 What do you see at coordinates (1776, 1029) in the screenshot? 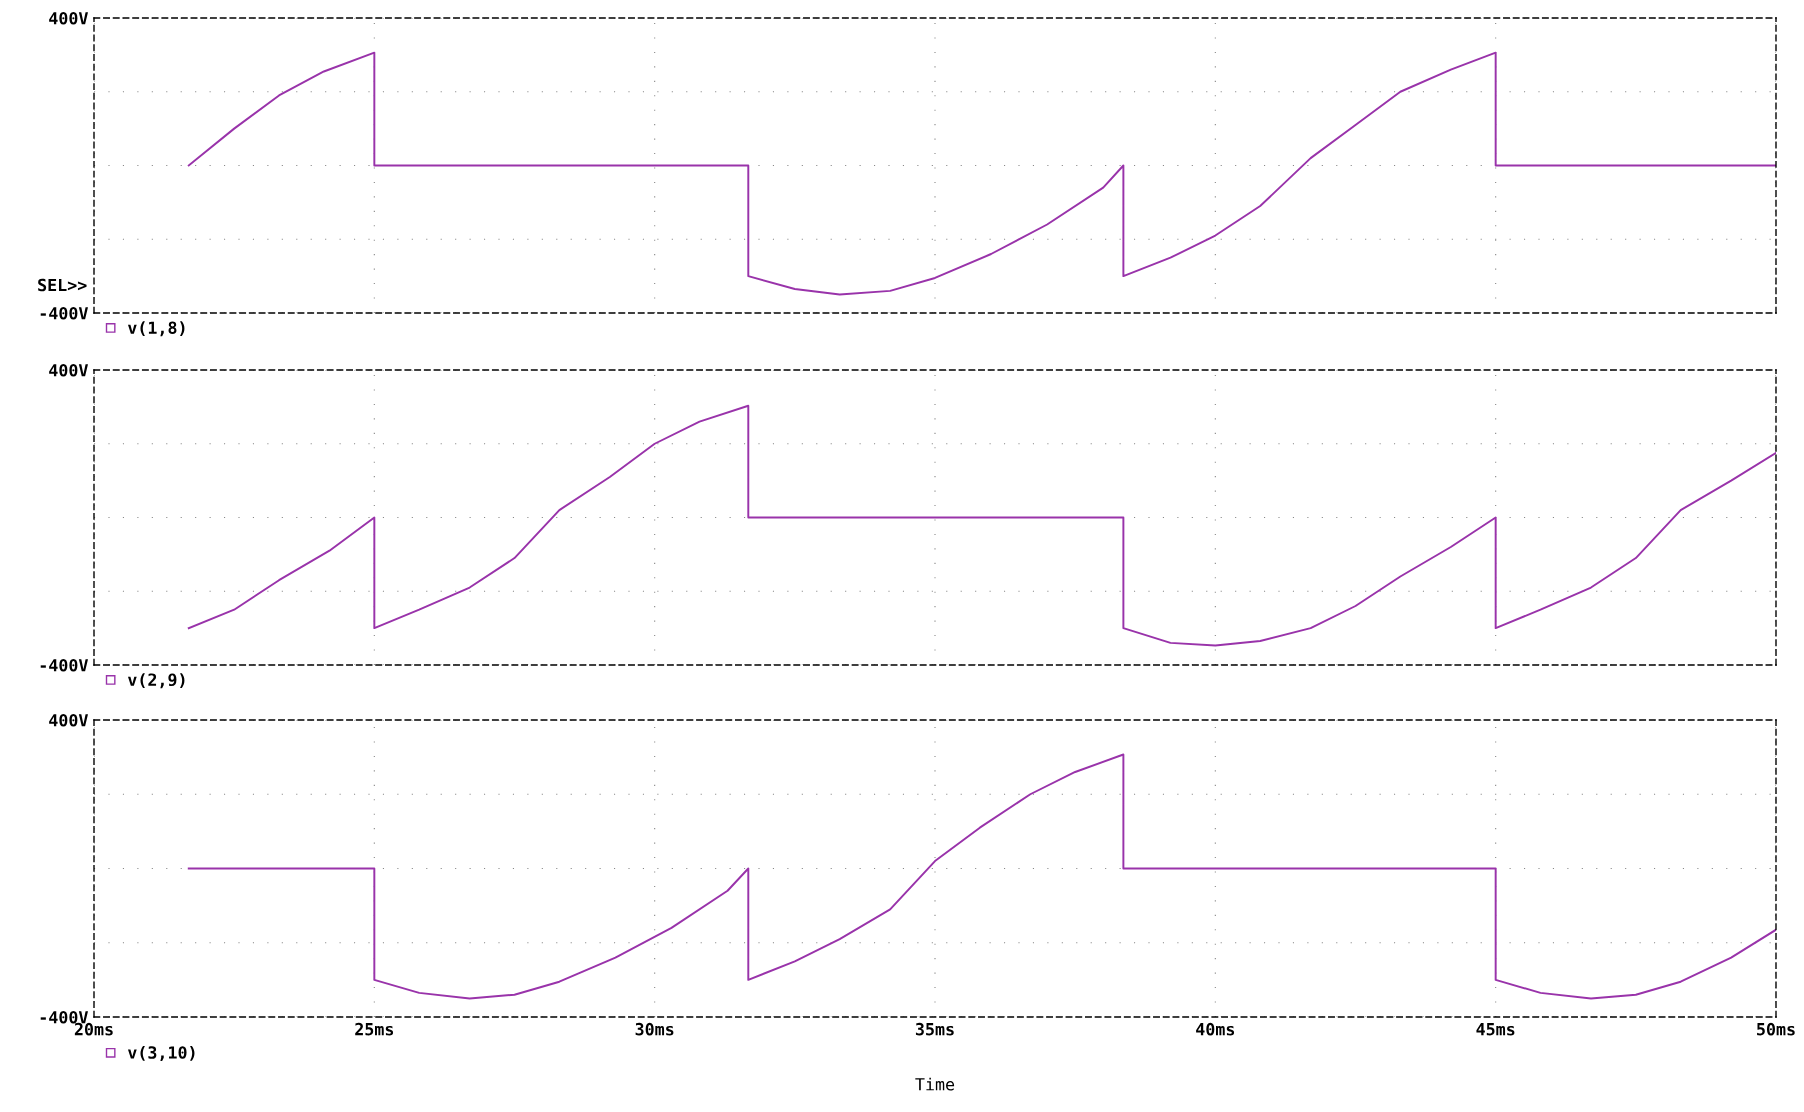
I see `x-tick-label: 50ms` at bounding box center [1776, 1029].